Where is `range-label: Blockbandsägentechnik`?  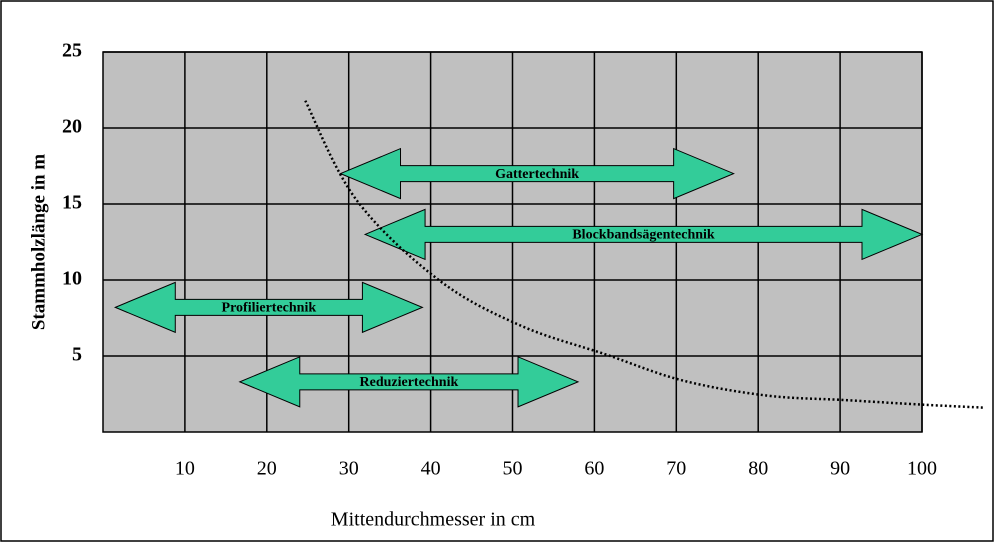 range-label: Blockbandsägentechnik is located at coordinates (643, 235).